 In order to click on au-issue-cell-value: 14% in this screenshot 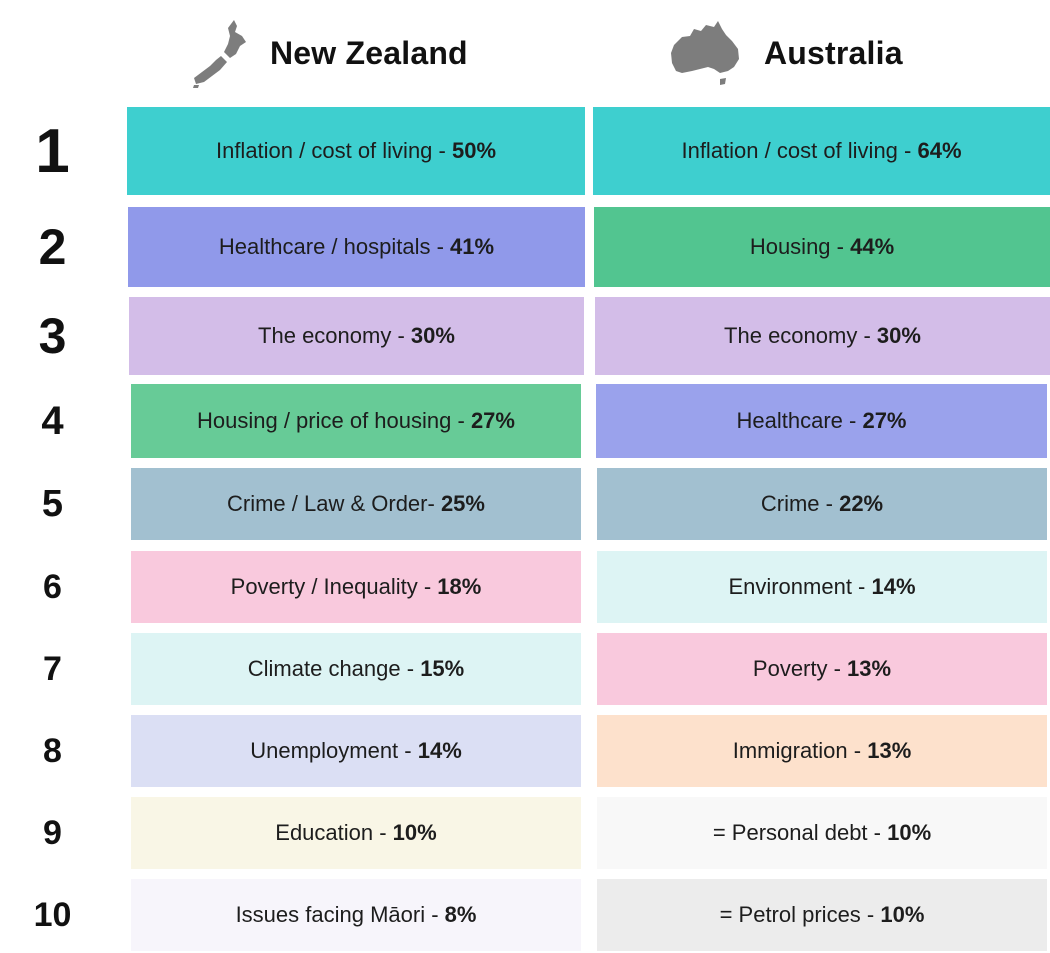, I will do `click(893, 586)`.